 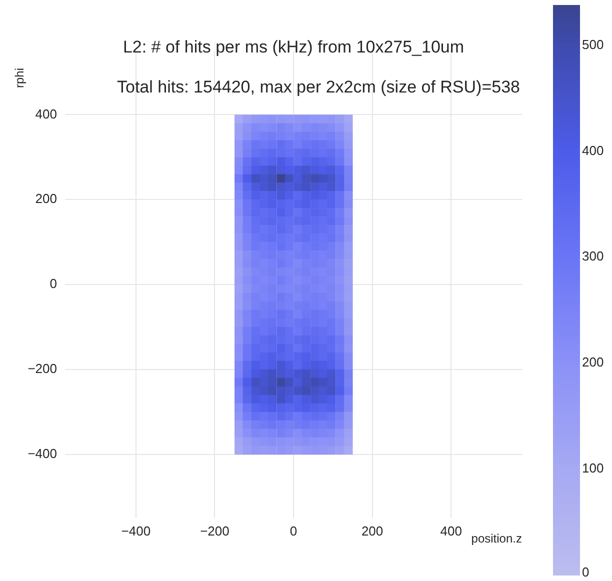 I want to click on y-tick-label: 400, so click(x=46, y=114).